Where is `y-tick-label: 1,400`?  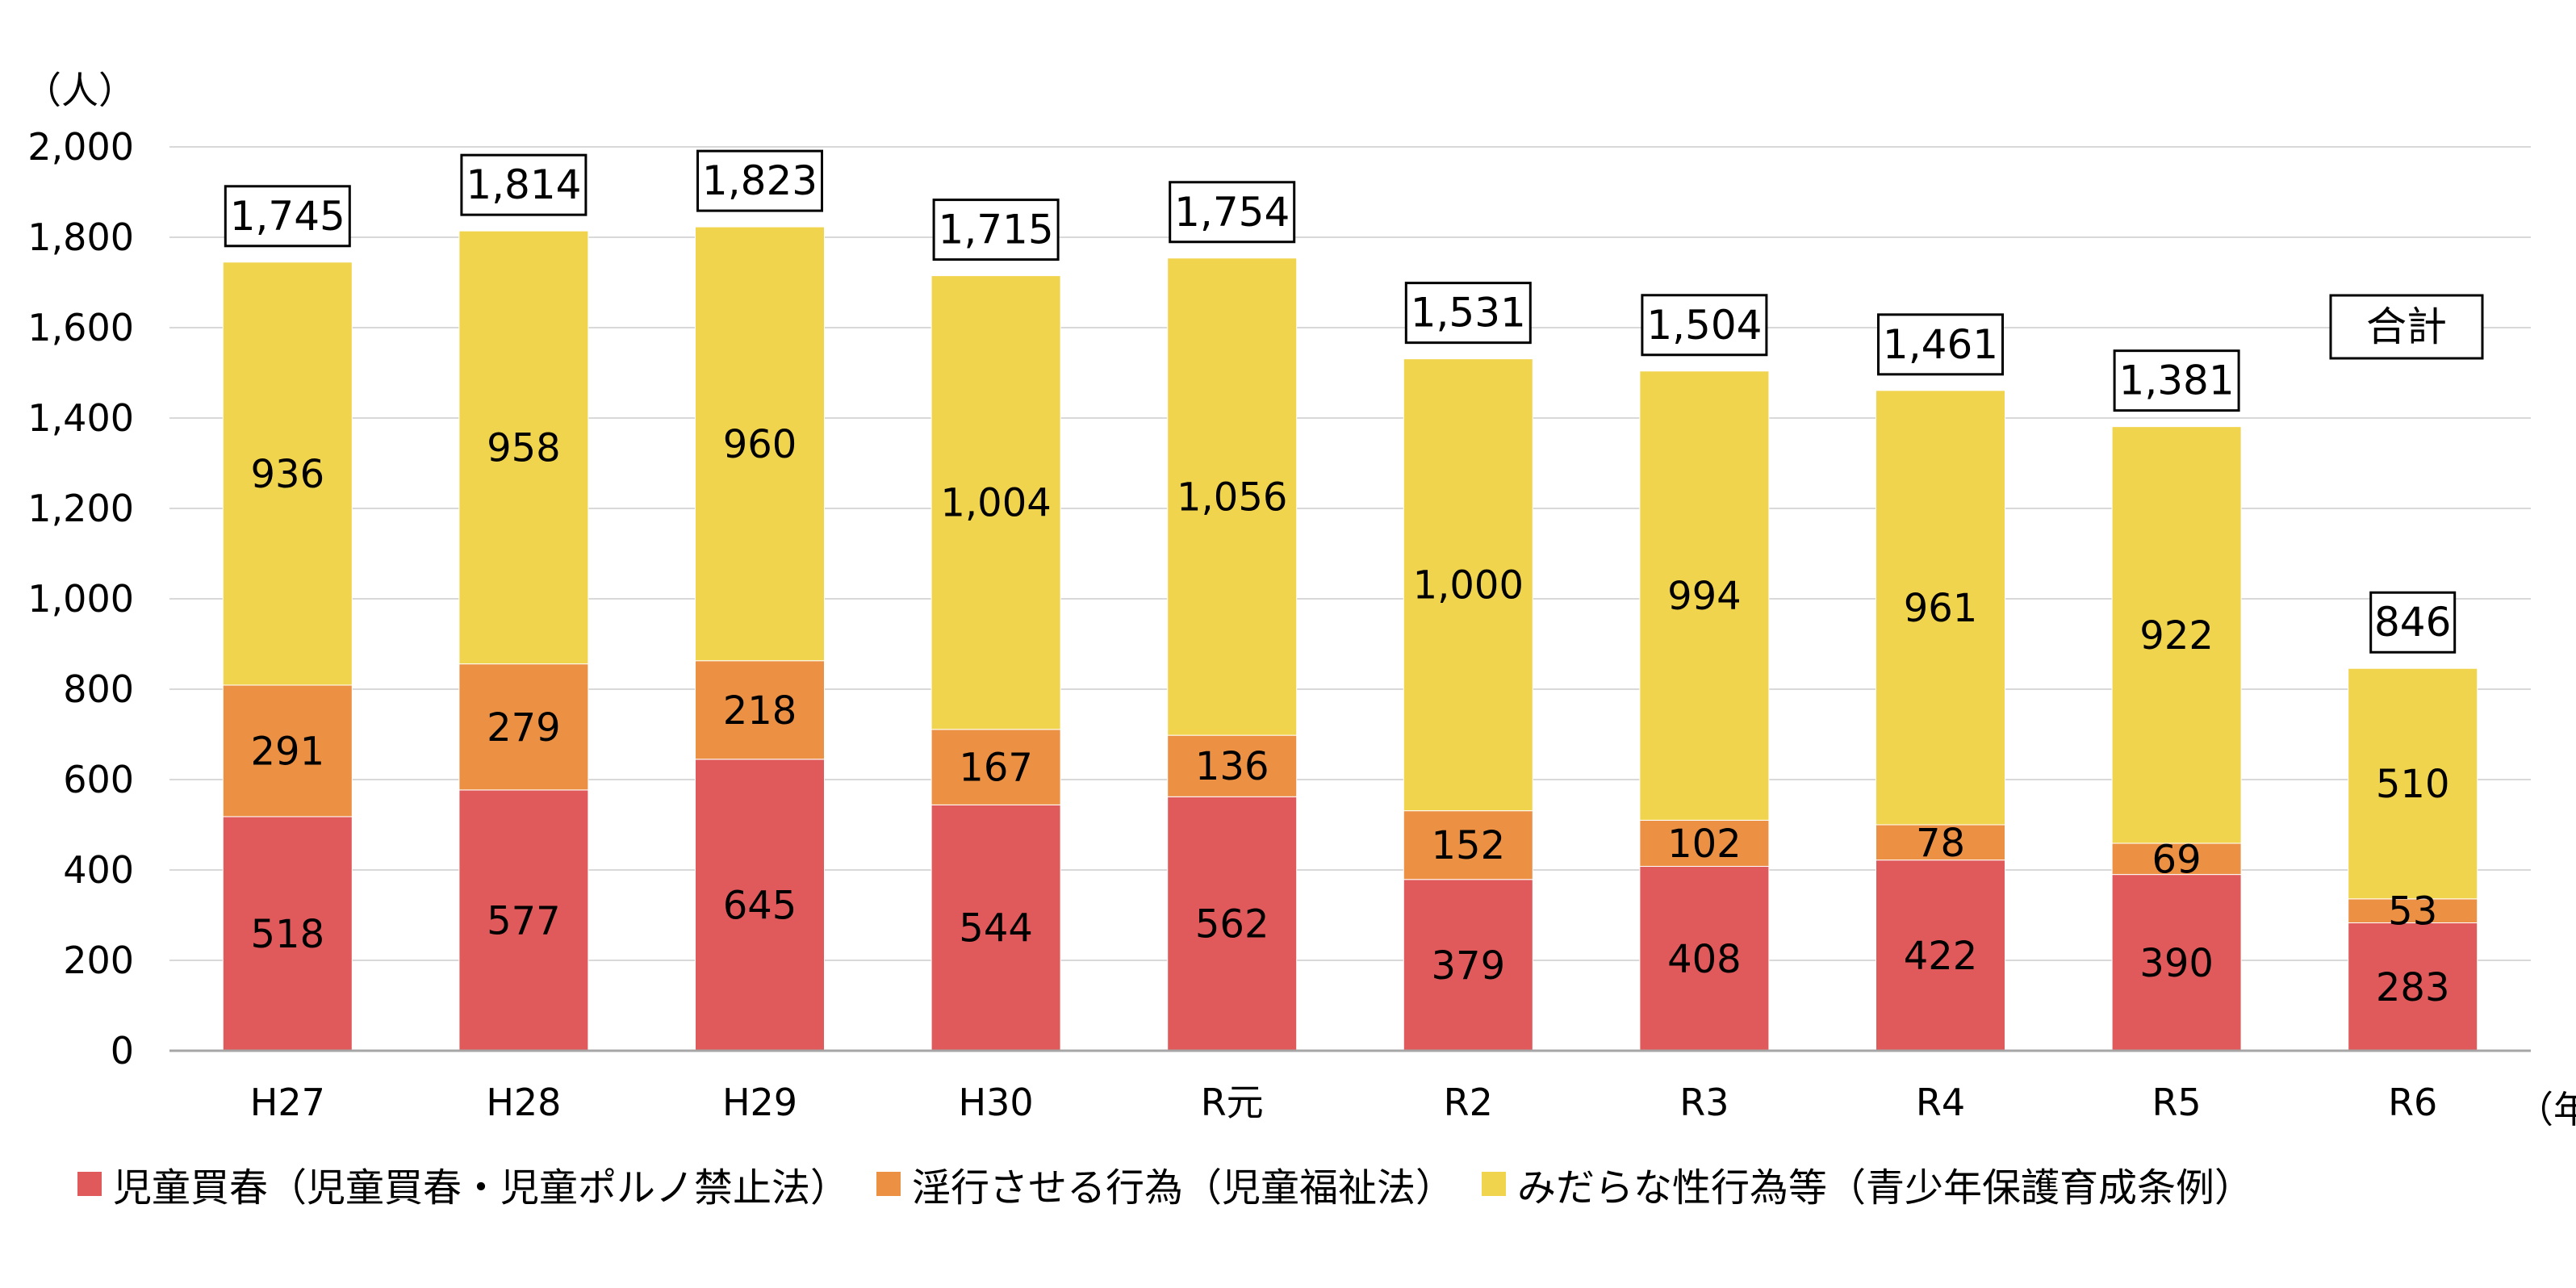
y-tick-label: 1,400 is located at coordinates (80, 418).